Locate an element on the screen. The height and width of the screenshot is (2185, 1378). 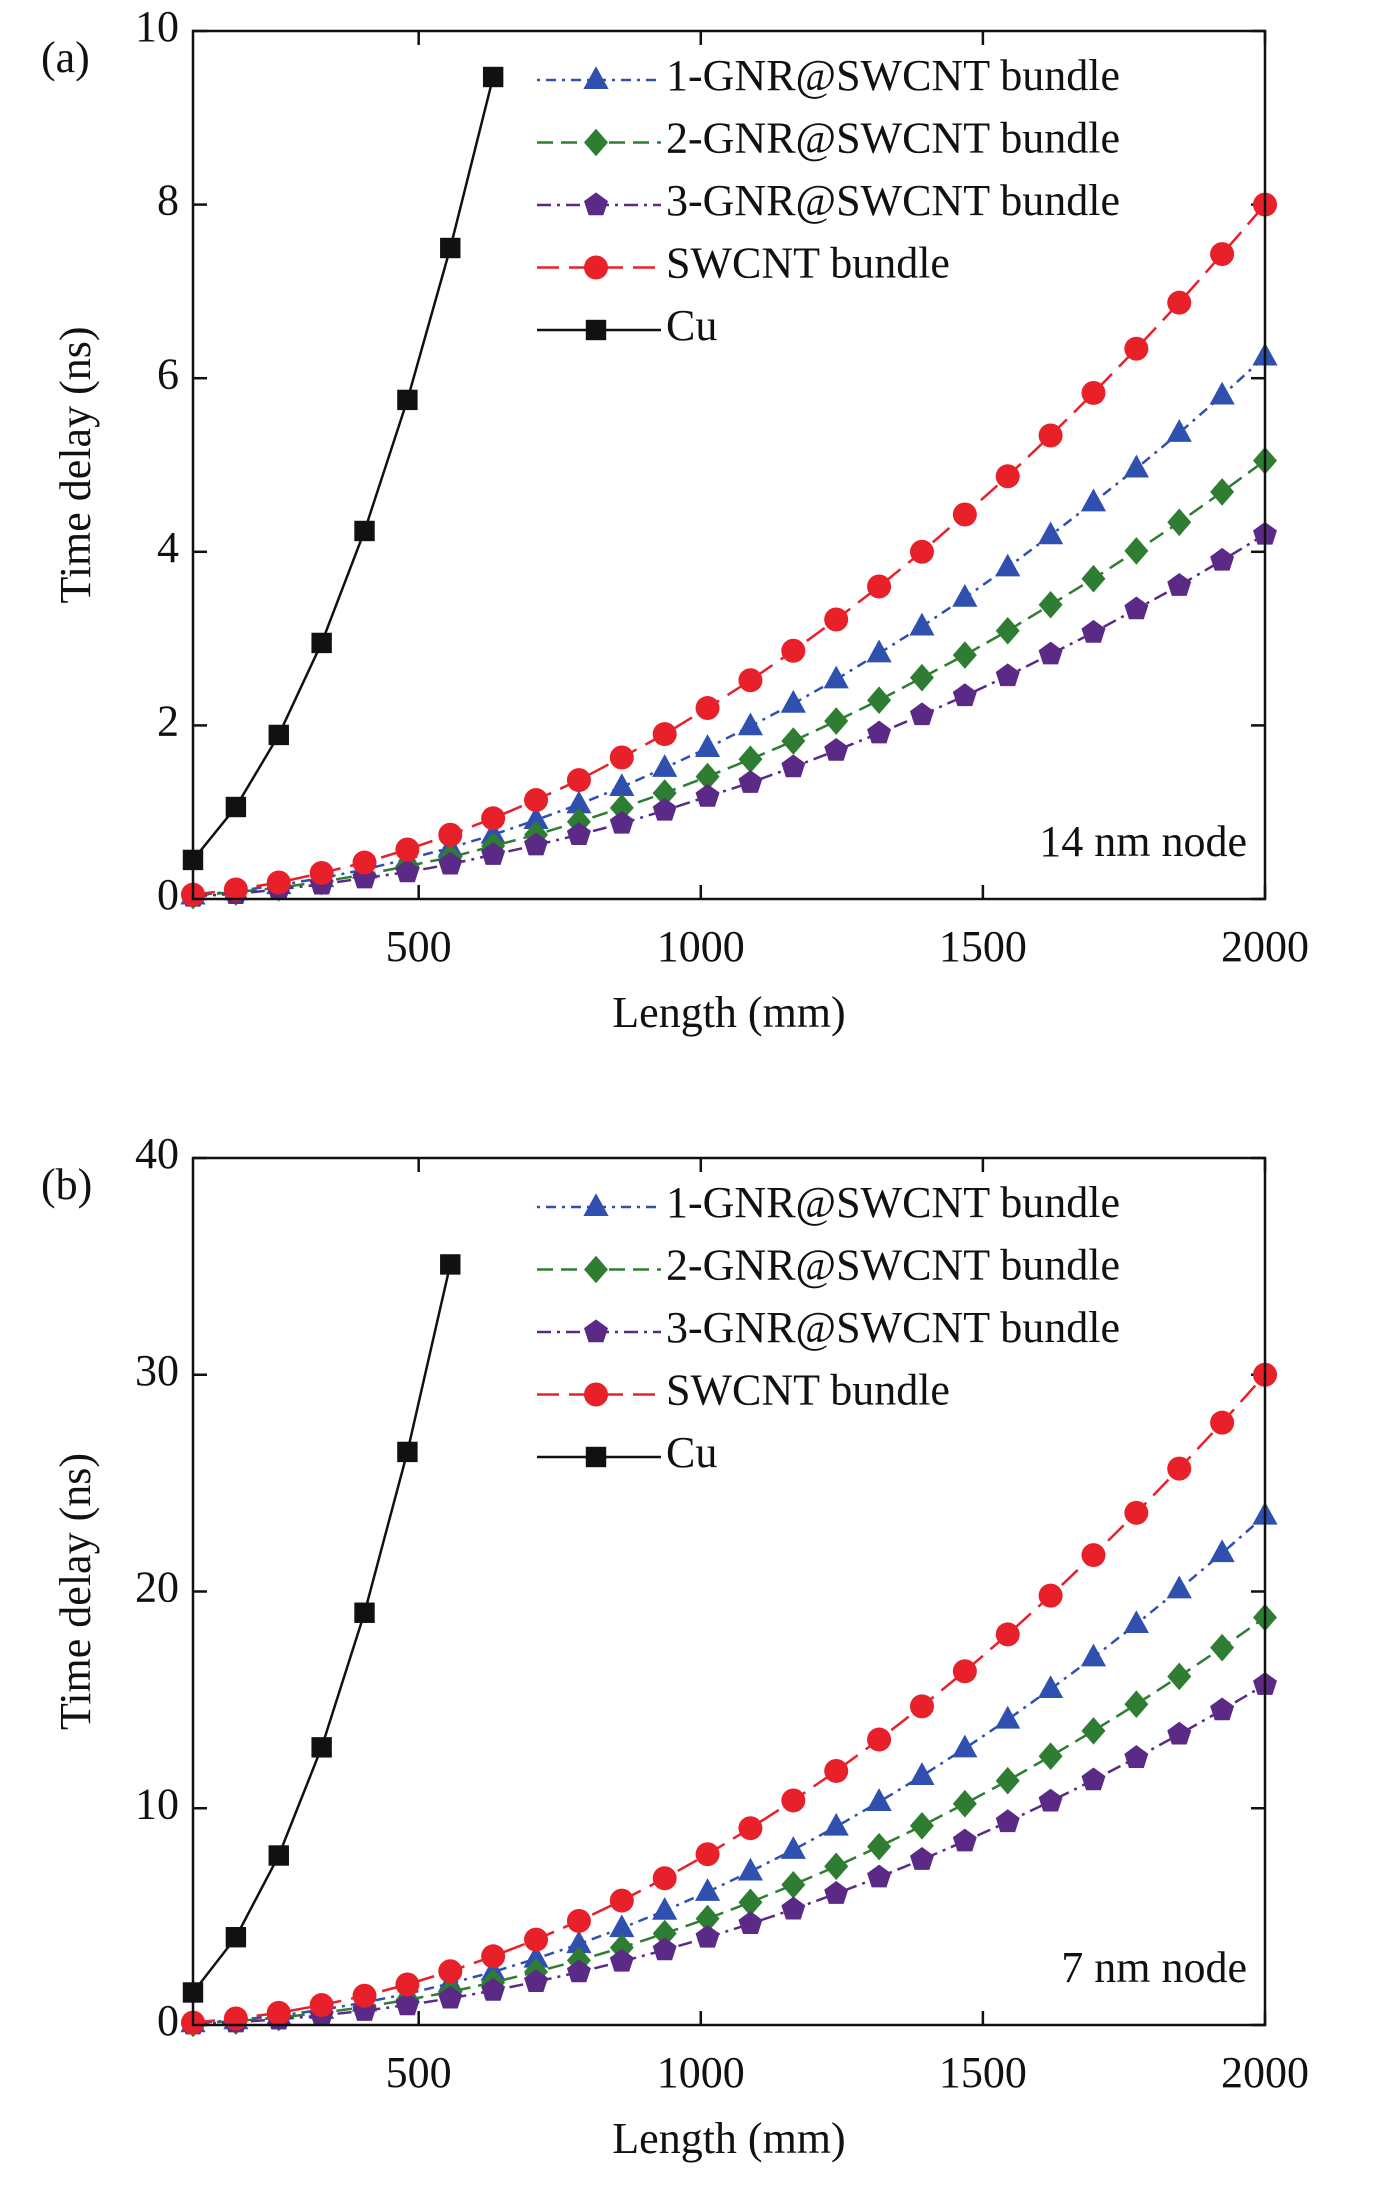
legend-label: 1-GNR@SWCNT bundle is located at coordinates (893, 75).